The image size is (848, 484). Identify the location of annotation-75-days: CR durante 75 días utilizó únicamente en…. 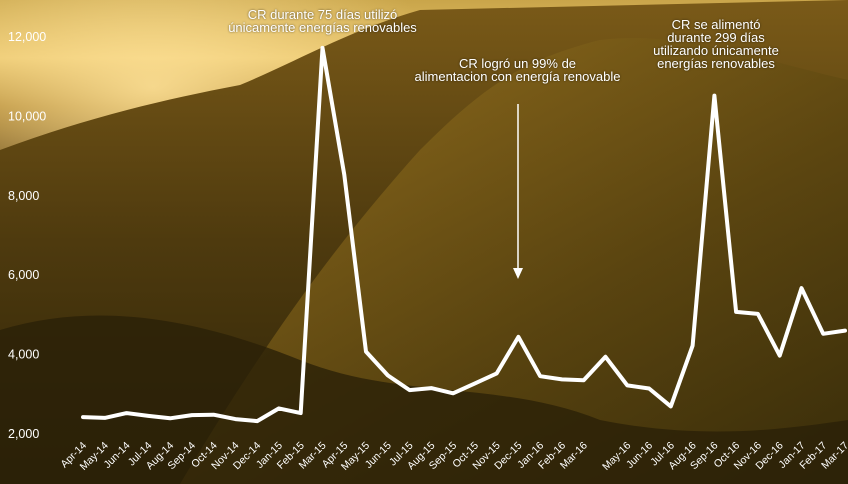
(322, 21).